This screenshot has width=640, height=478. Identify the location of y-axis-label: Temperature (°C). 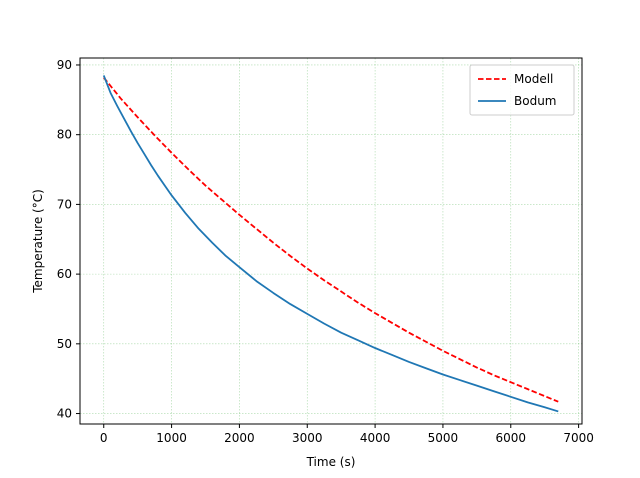
(38, 241).